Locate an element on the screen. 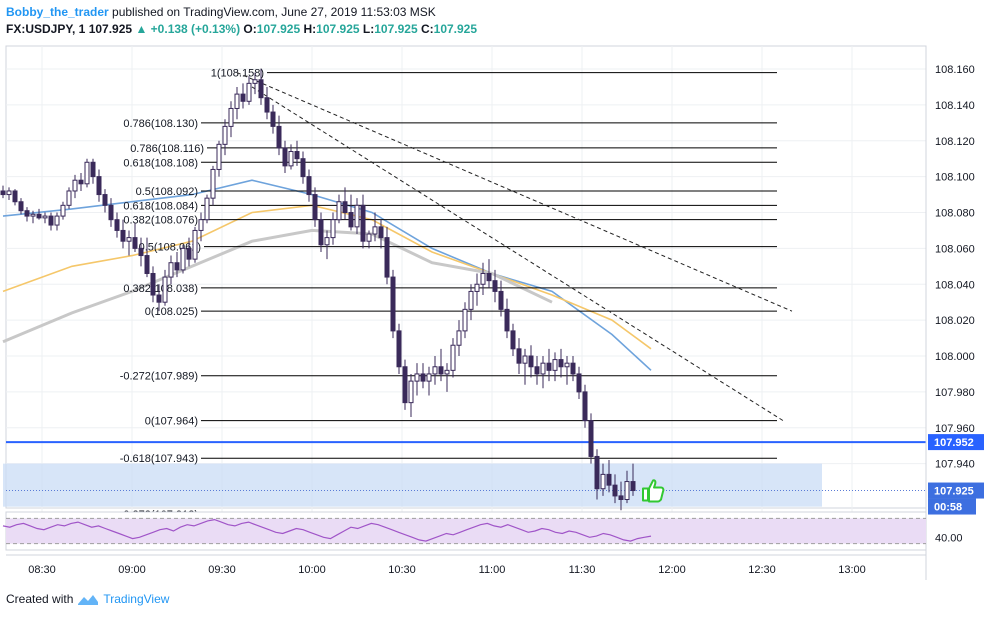 The height and width of the screenshot is (618, 988). y-axis-tick: 107.960 is located at coordinates (955, 429).